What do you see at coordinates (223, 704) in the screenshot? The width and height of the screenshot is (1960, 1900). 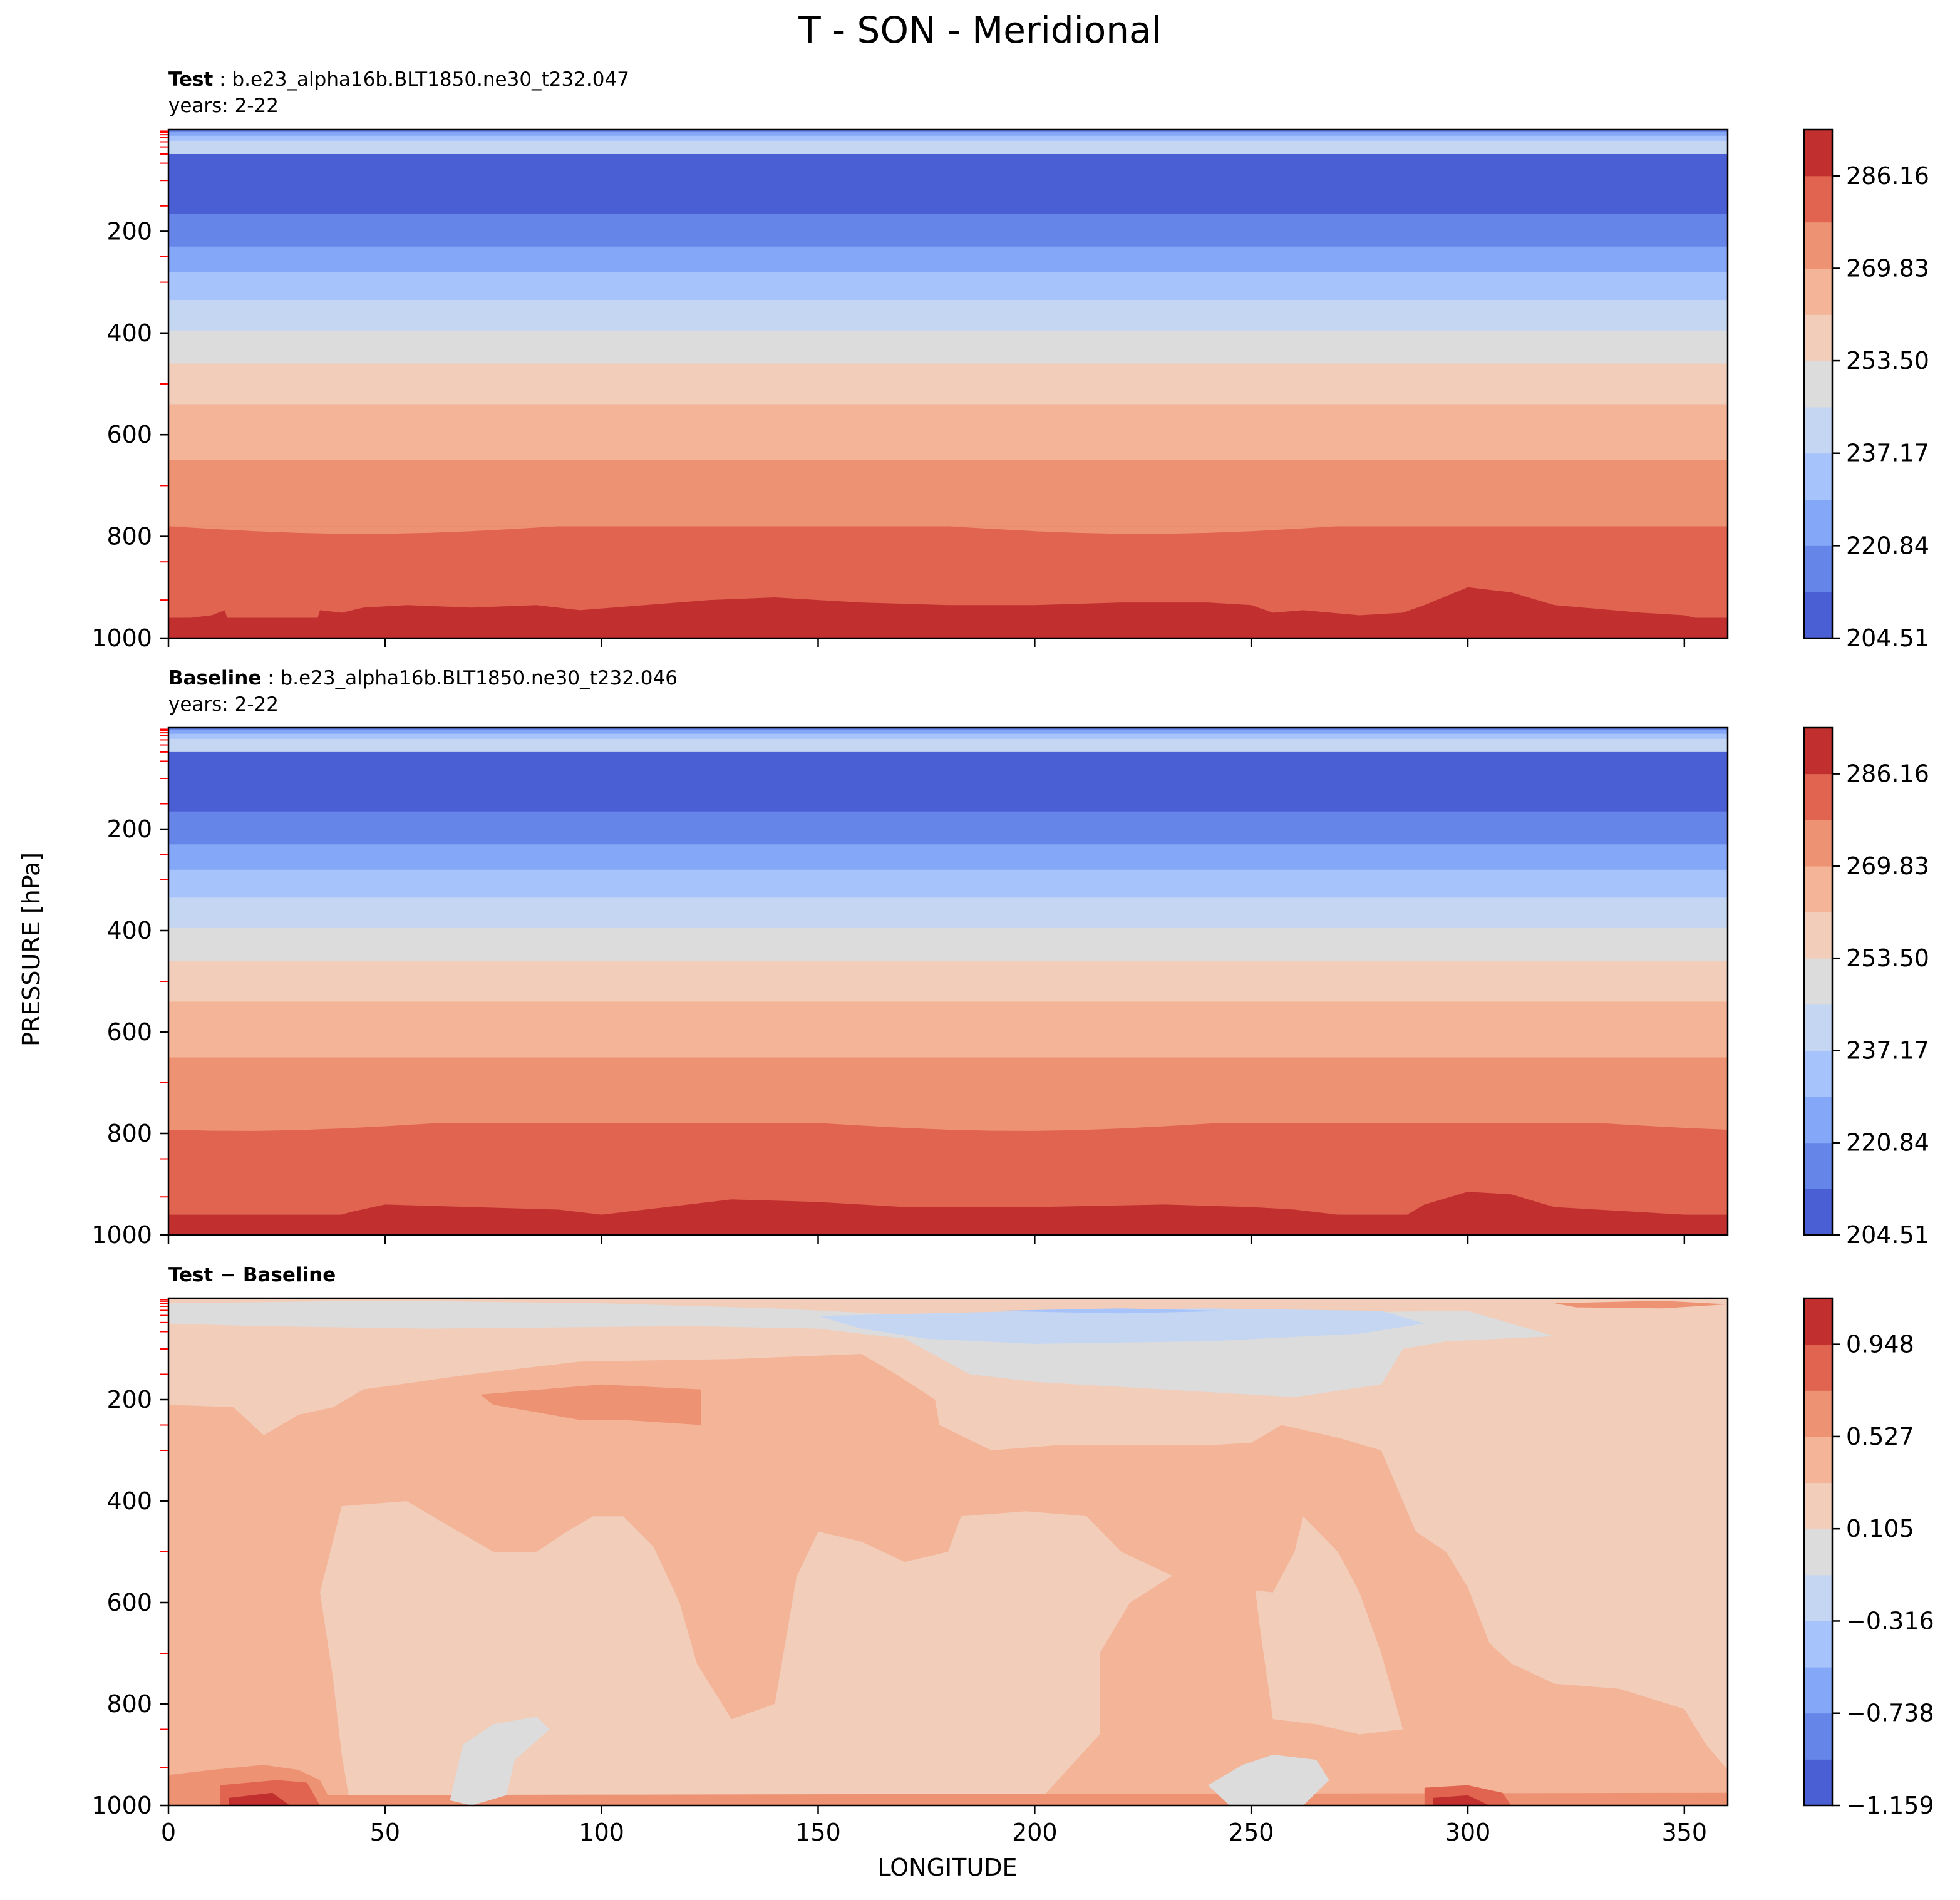 I see `baseline-years: years: 2-22` at bounding box center [223, 704].